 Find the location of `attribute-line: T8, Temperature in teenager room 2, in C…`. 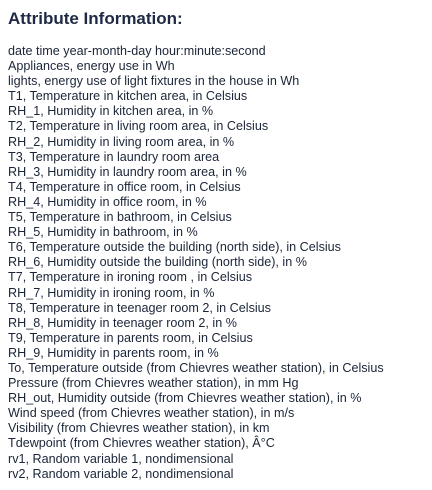

attribute-line: T8, Temperature in teenager room 2, in C… is located at coordinates (139, 307).